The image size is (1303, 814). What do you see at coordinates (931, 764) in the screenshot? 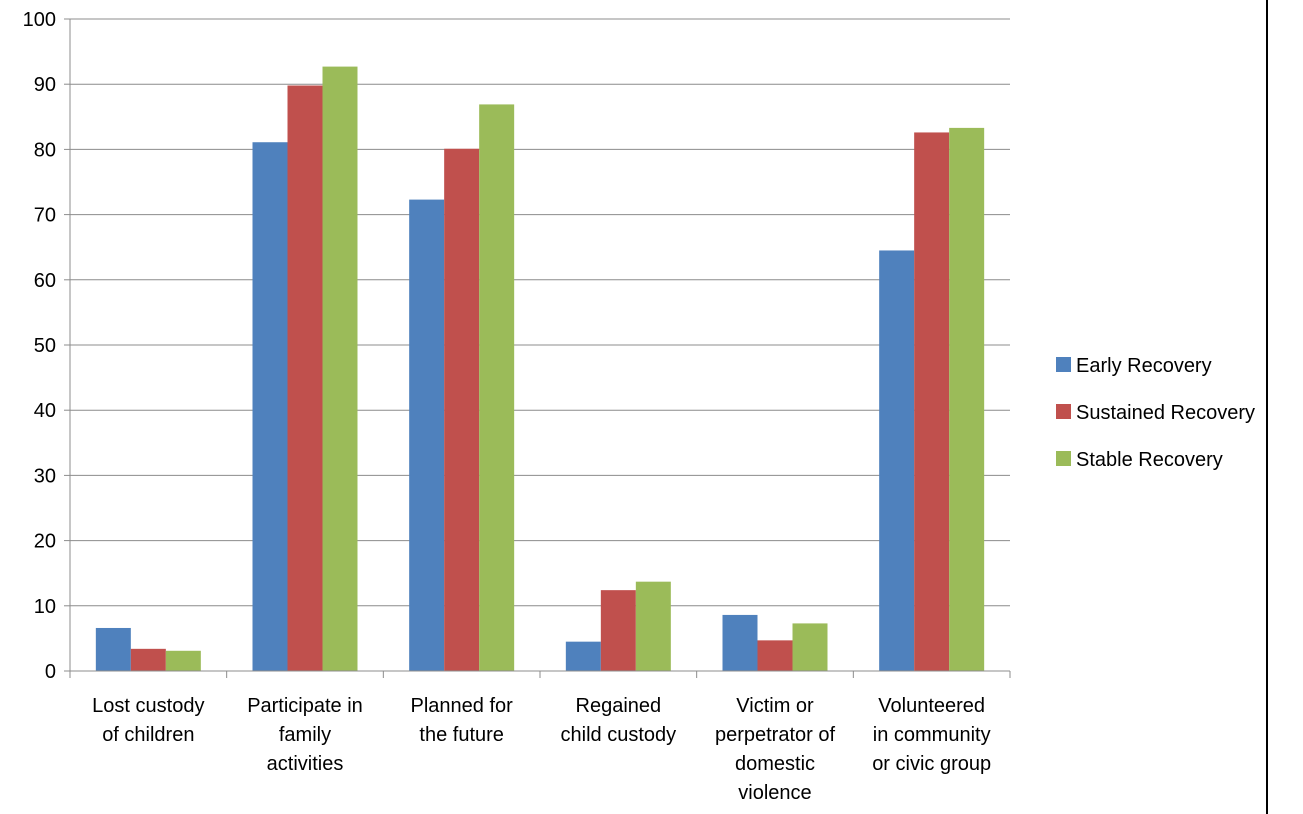
I see `x-category-label: or civic group` at bounding box center [931, 764].